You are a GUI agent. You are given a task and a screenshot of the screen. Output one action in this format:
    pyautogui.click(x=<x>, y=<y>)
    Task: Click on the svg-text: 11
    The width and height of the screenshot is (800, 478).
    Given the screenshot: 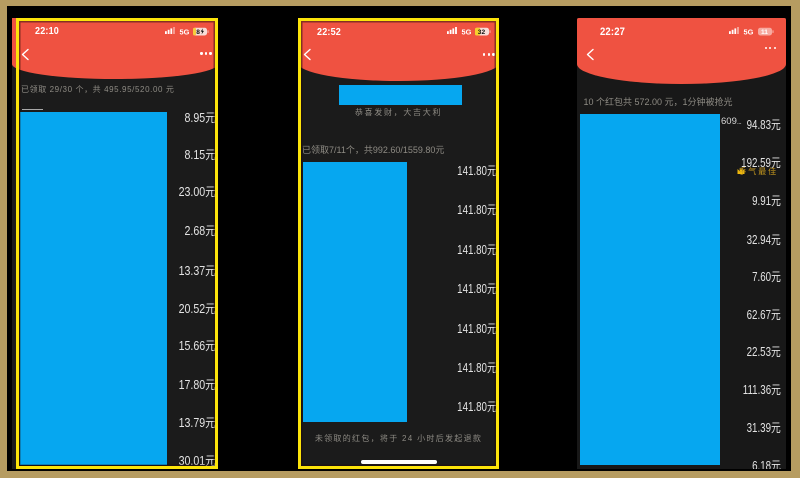 What is the action you would take?
    pyautogui.click(x=764, y=32)
    